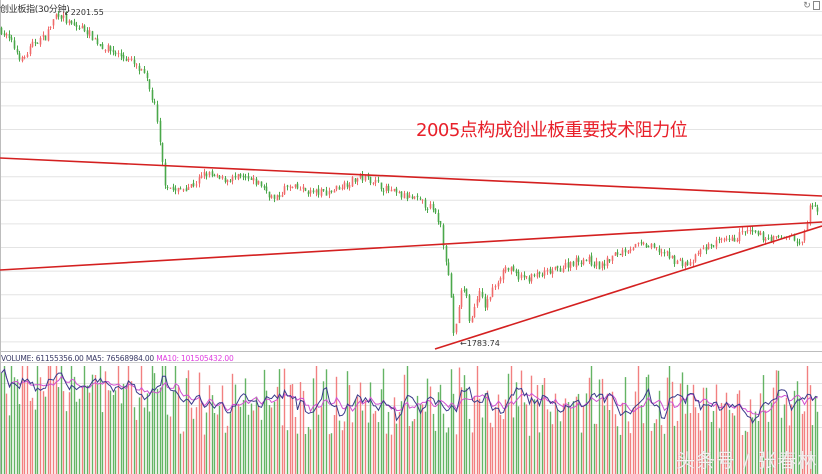  Describe the element at coordinates (195, 358) in the screenshot. I see `ma10-value: MA10: 101505432.00` at that location.